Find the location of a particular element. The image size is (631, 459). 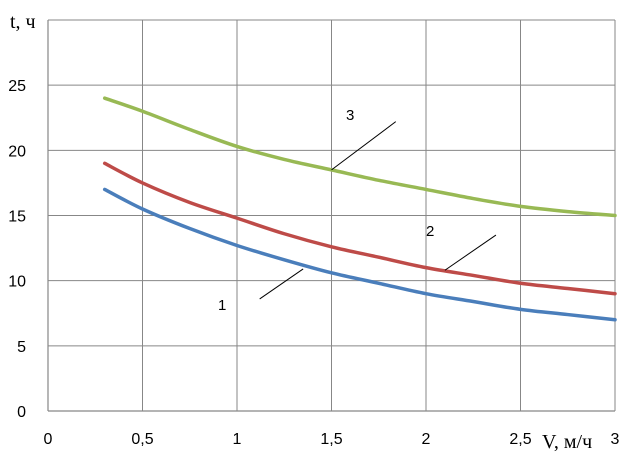

y-tick-label: 20 is located at coordinates (17, 151).